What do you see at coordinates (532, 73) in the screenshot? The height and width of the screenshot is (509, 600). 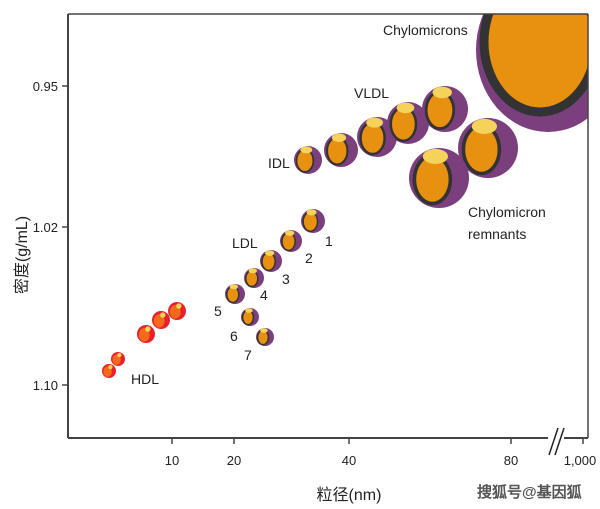 I see `chylomicron-particle` at bounding box center [532, 73].